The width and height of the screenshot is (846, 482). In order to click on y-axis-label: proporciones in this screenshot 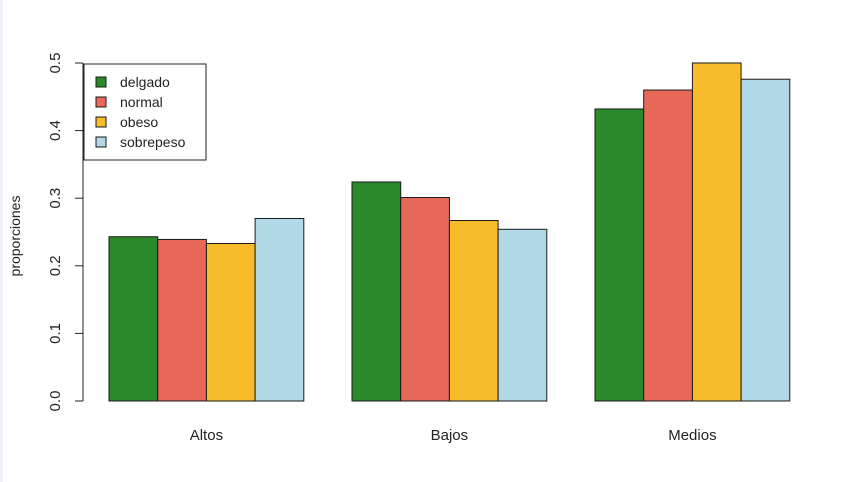, I will do `click(15, 236)`.